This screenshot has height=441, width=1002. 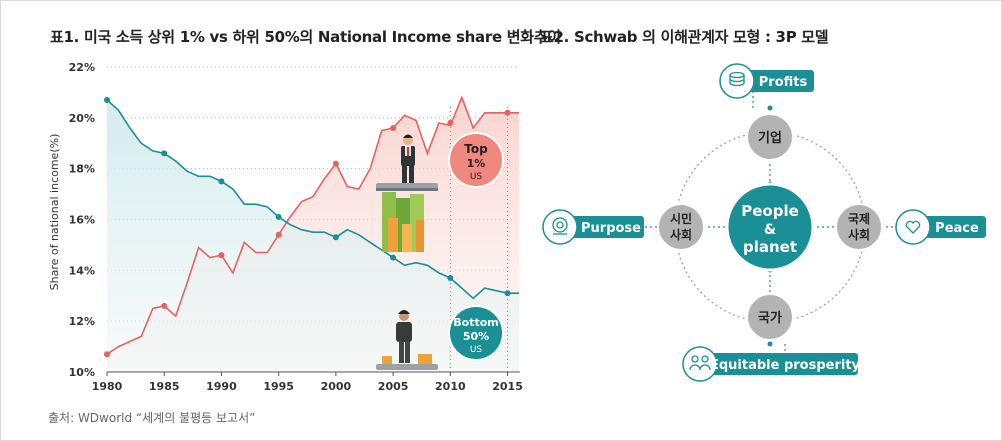 What do you see at coordinates (476, 149) in the screenshot?
I see `top-label-line1: Top` at bounding box center [476, 149].